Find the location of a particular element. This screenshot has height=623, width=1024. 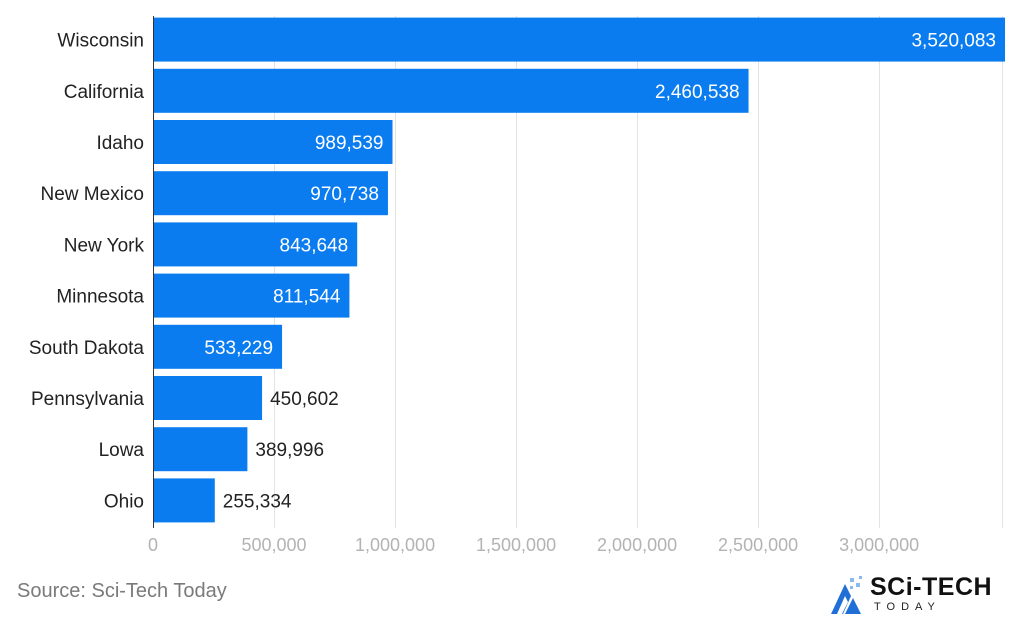

category-label: Lowa is located at coordinates (122, 450).